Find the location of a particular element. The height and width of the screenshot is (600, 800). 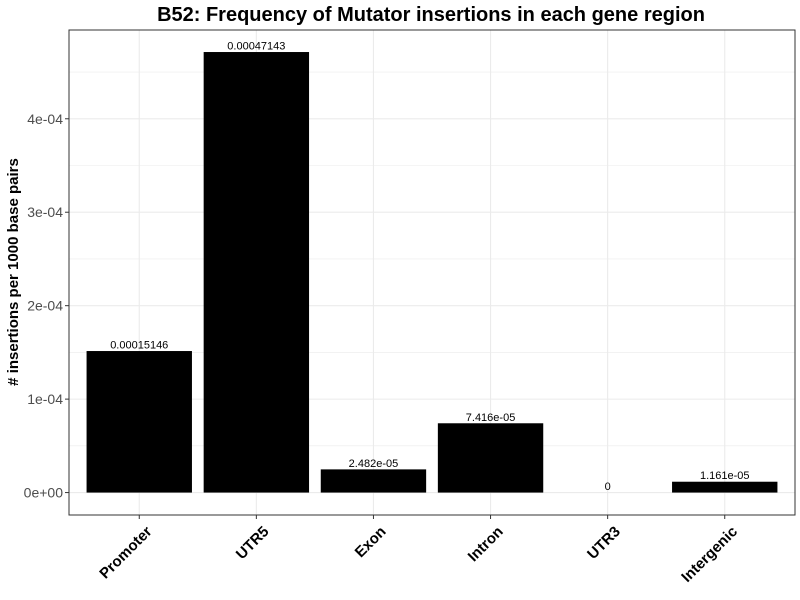

y-tick-label: 4e-04 is located at coordinates (45, 119).